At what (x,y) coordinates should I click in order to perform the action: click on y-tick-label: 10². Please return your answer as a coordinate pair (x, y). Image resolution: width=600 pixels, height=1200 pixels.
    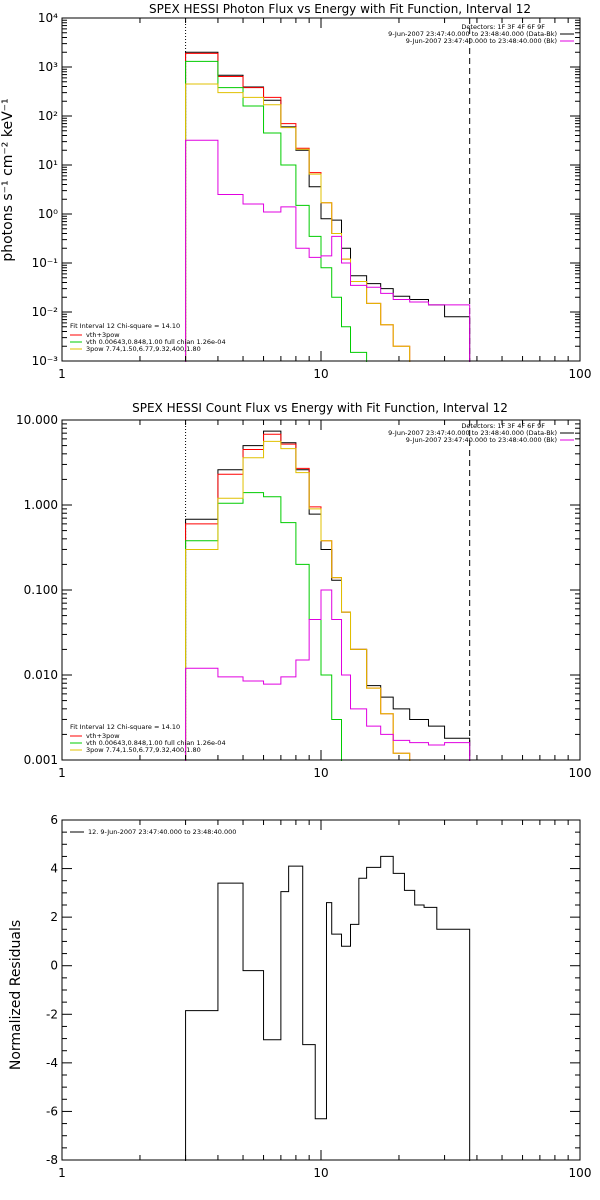
    Looking at the image, I should click on (48, 116).